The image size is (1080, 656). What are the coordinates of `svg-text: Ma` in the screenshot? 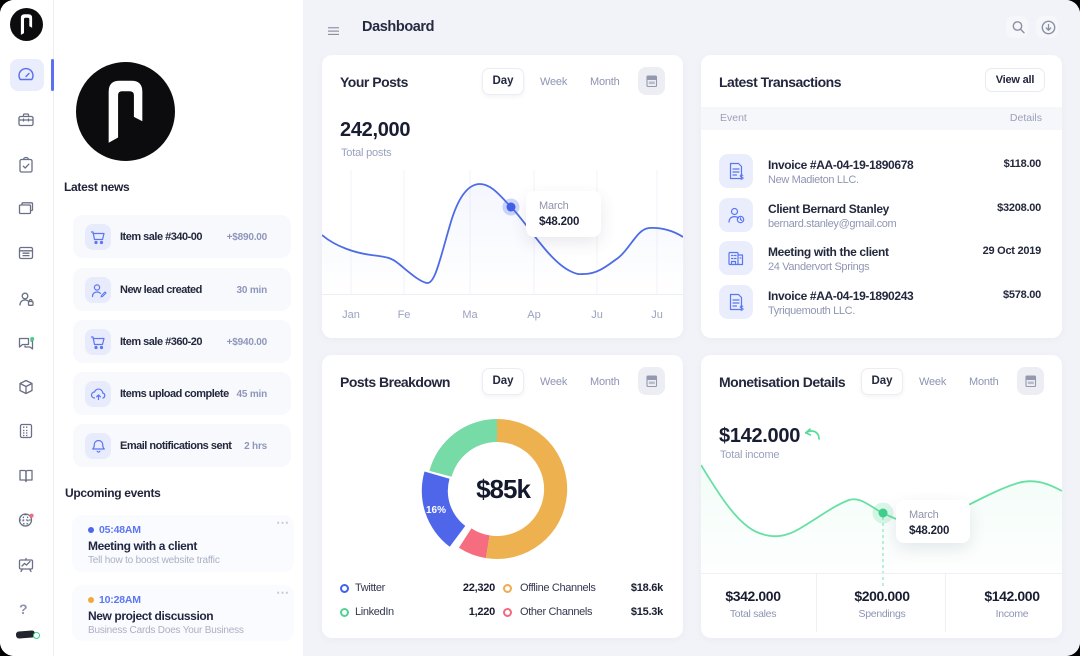 It's located at (470, 315).